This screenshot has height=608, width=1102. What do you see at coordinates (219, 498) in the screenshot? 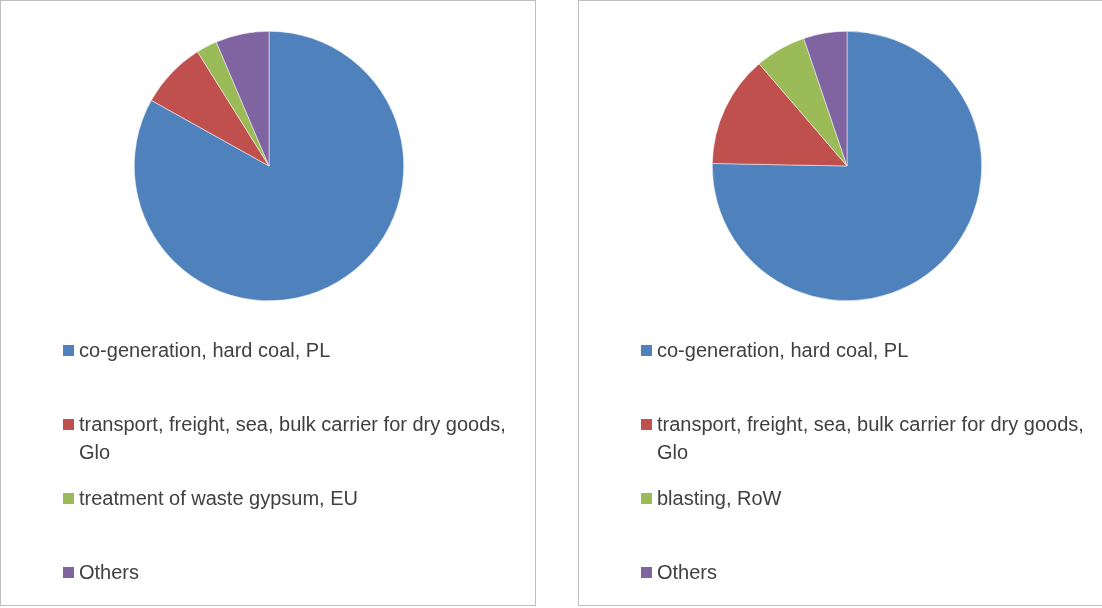
I see `legend-label: treatment of waste gypsum, EU` at bounding box center [219, 498].